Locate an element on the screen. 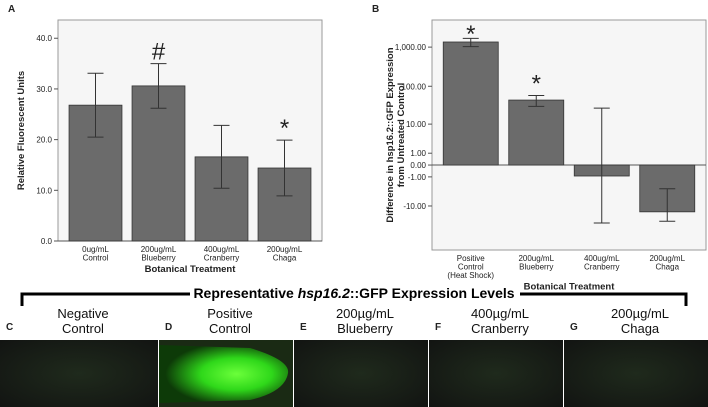 This screenshot has height=407, width=708. x-tick-label: 0ug/mL Control is located at coordinates (95, 254).